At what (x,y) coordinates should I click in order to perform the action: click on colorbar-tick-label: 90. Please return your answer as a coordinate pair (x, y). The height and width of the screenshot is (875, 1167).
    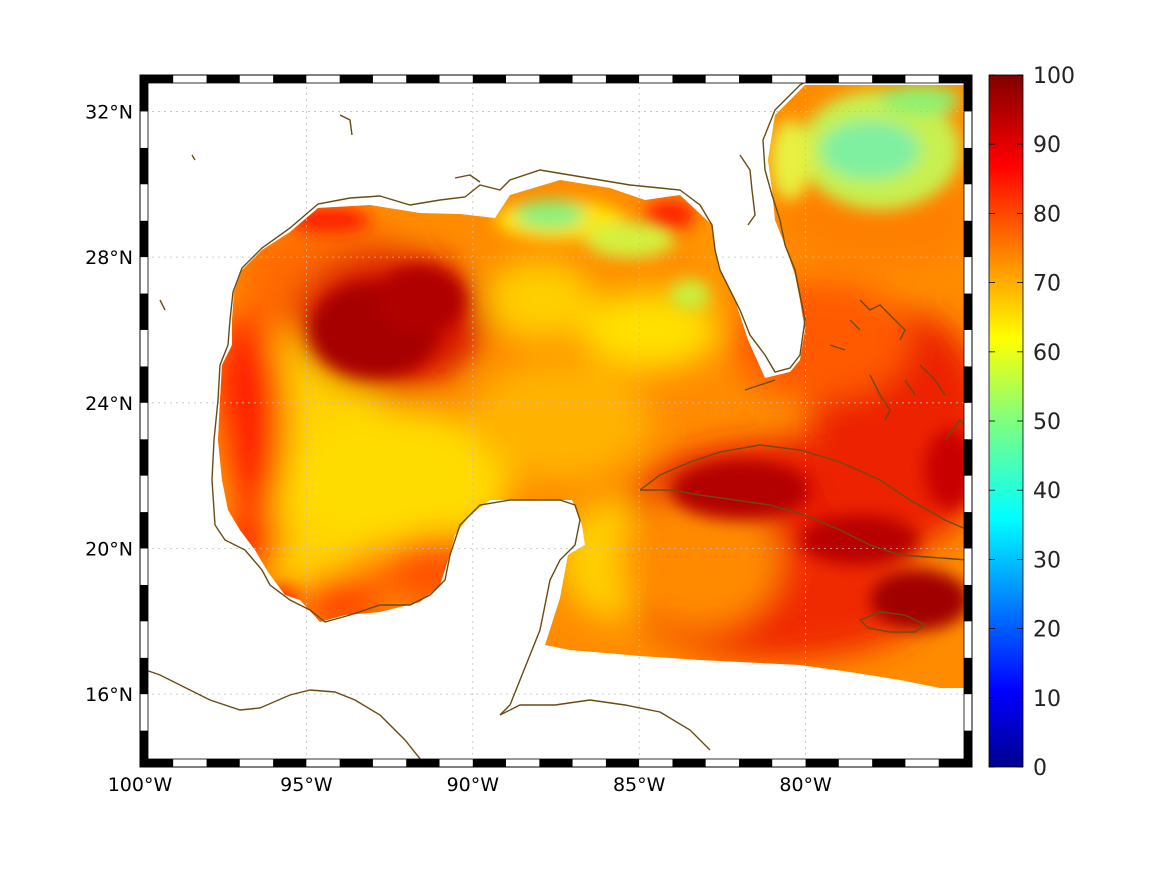
    Looking at the image, I should click on (1047, 145).